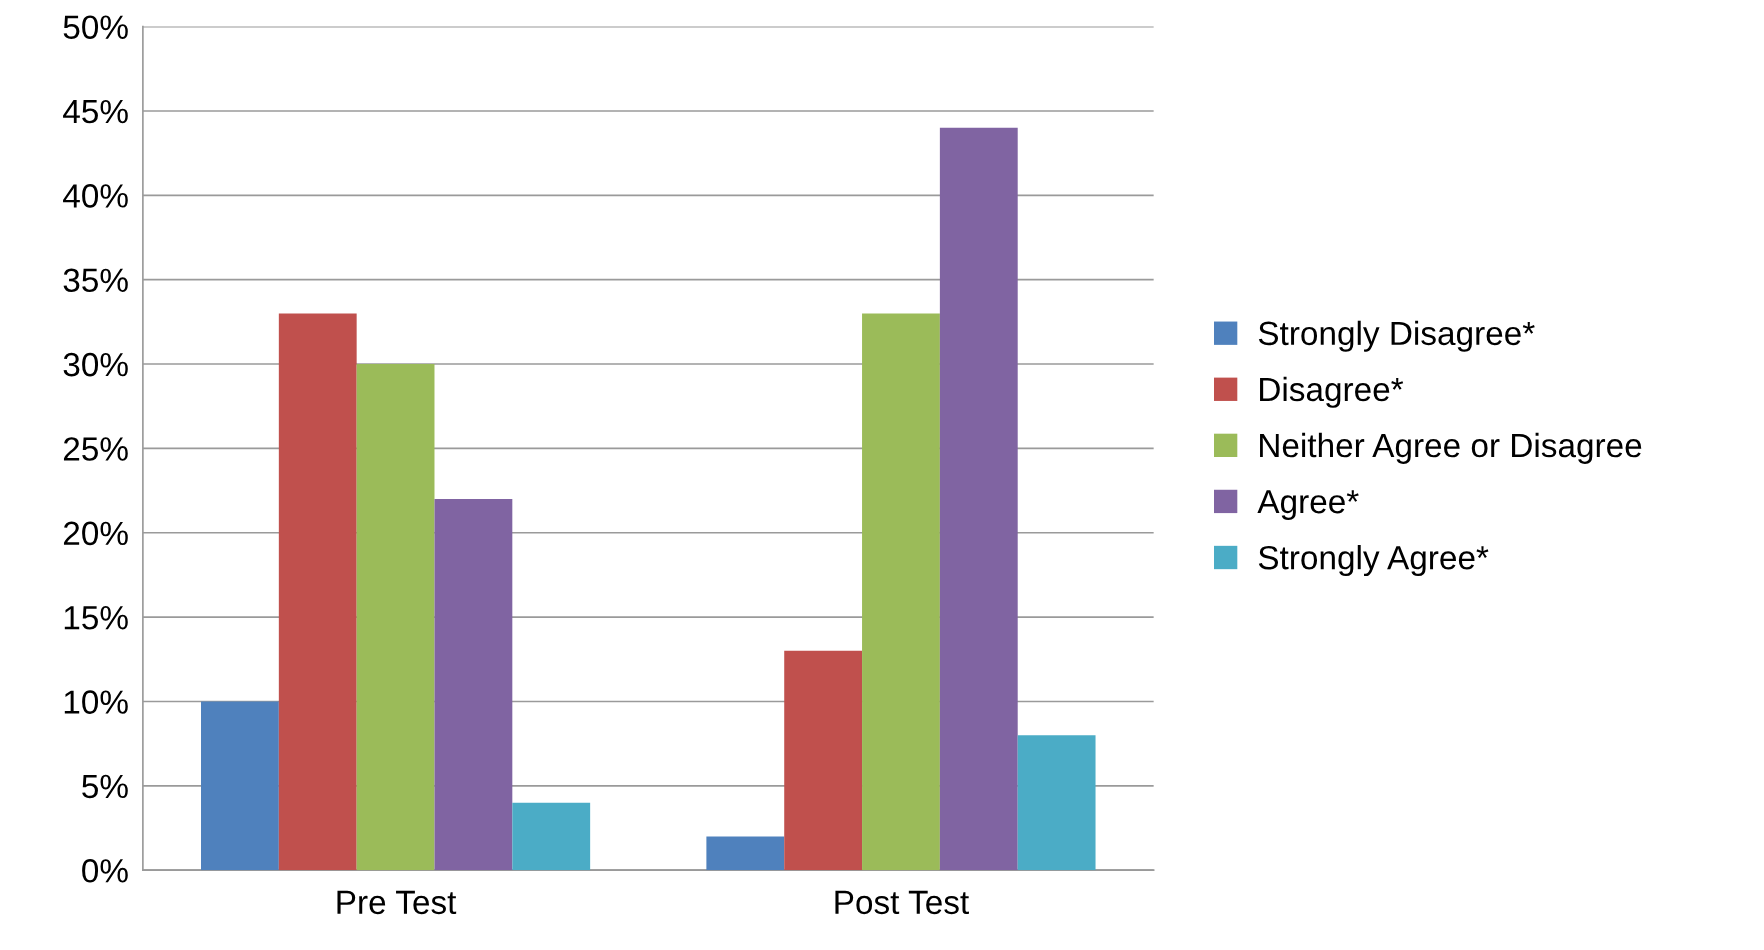 The image size is (1764, 950). What do you see at coordinates (96, 702) in the screenshot?
I see `y-tick-label: 10%` at bounding box center [96, 702].